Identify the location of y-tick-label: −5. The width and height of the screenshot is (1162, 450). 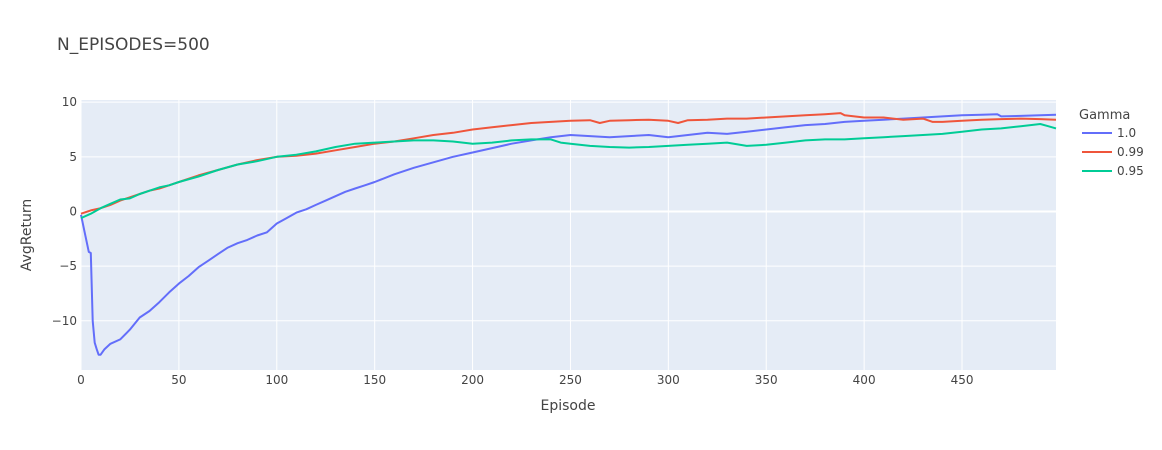
(68, 266).